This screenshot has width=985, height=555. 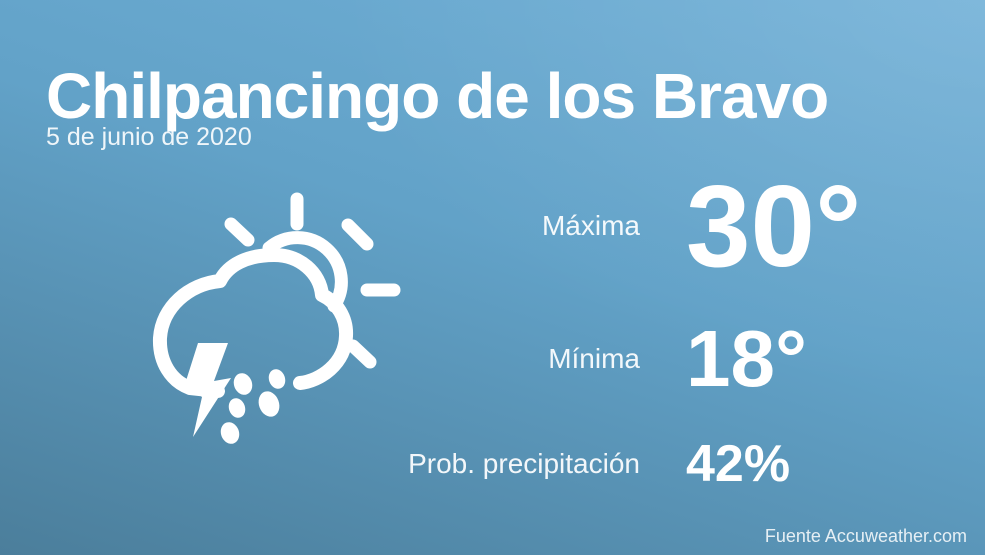 I want to click on lightning-icon, so click(x=208, y=390).